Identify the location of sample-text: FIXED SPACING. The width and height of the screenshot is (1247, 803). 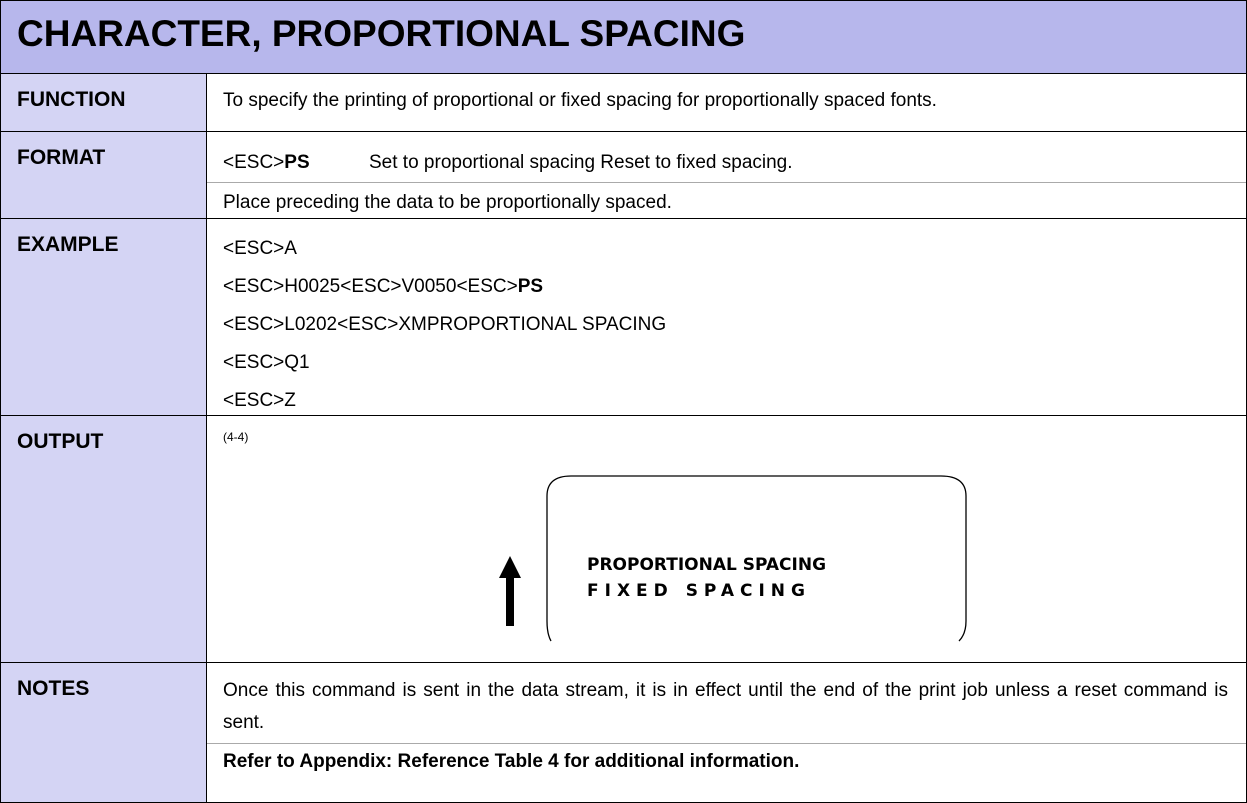
(699, 591).